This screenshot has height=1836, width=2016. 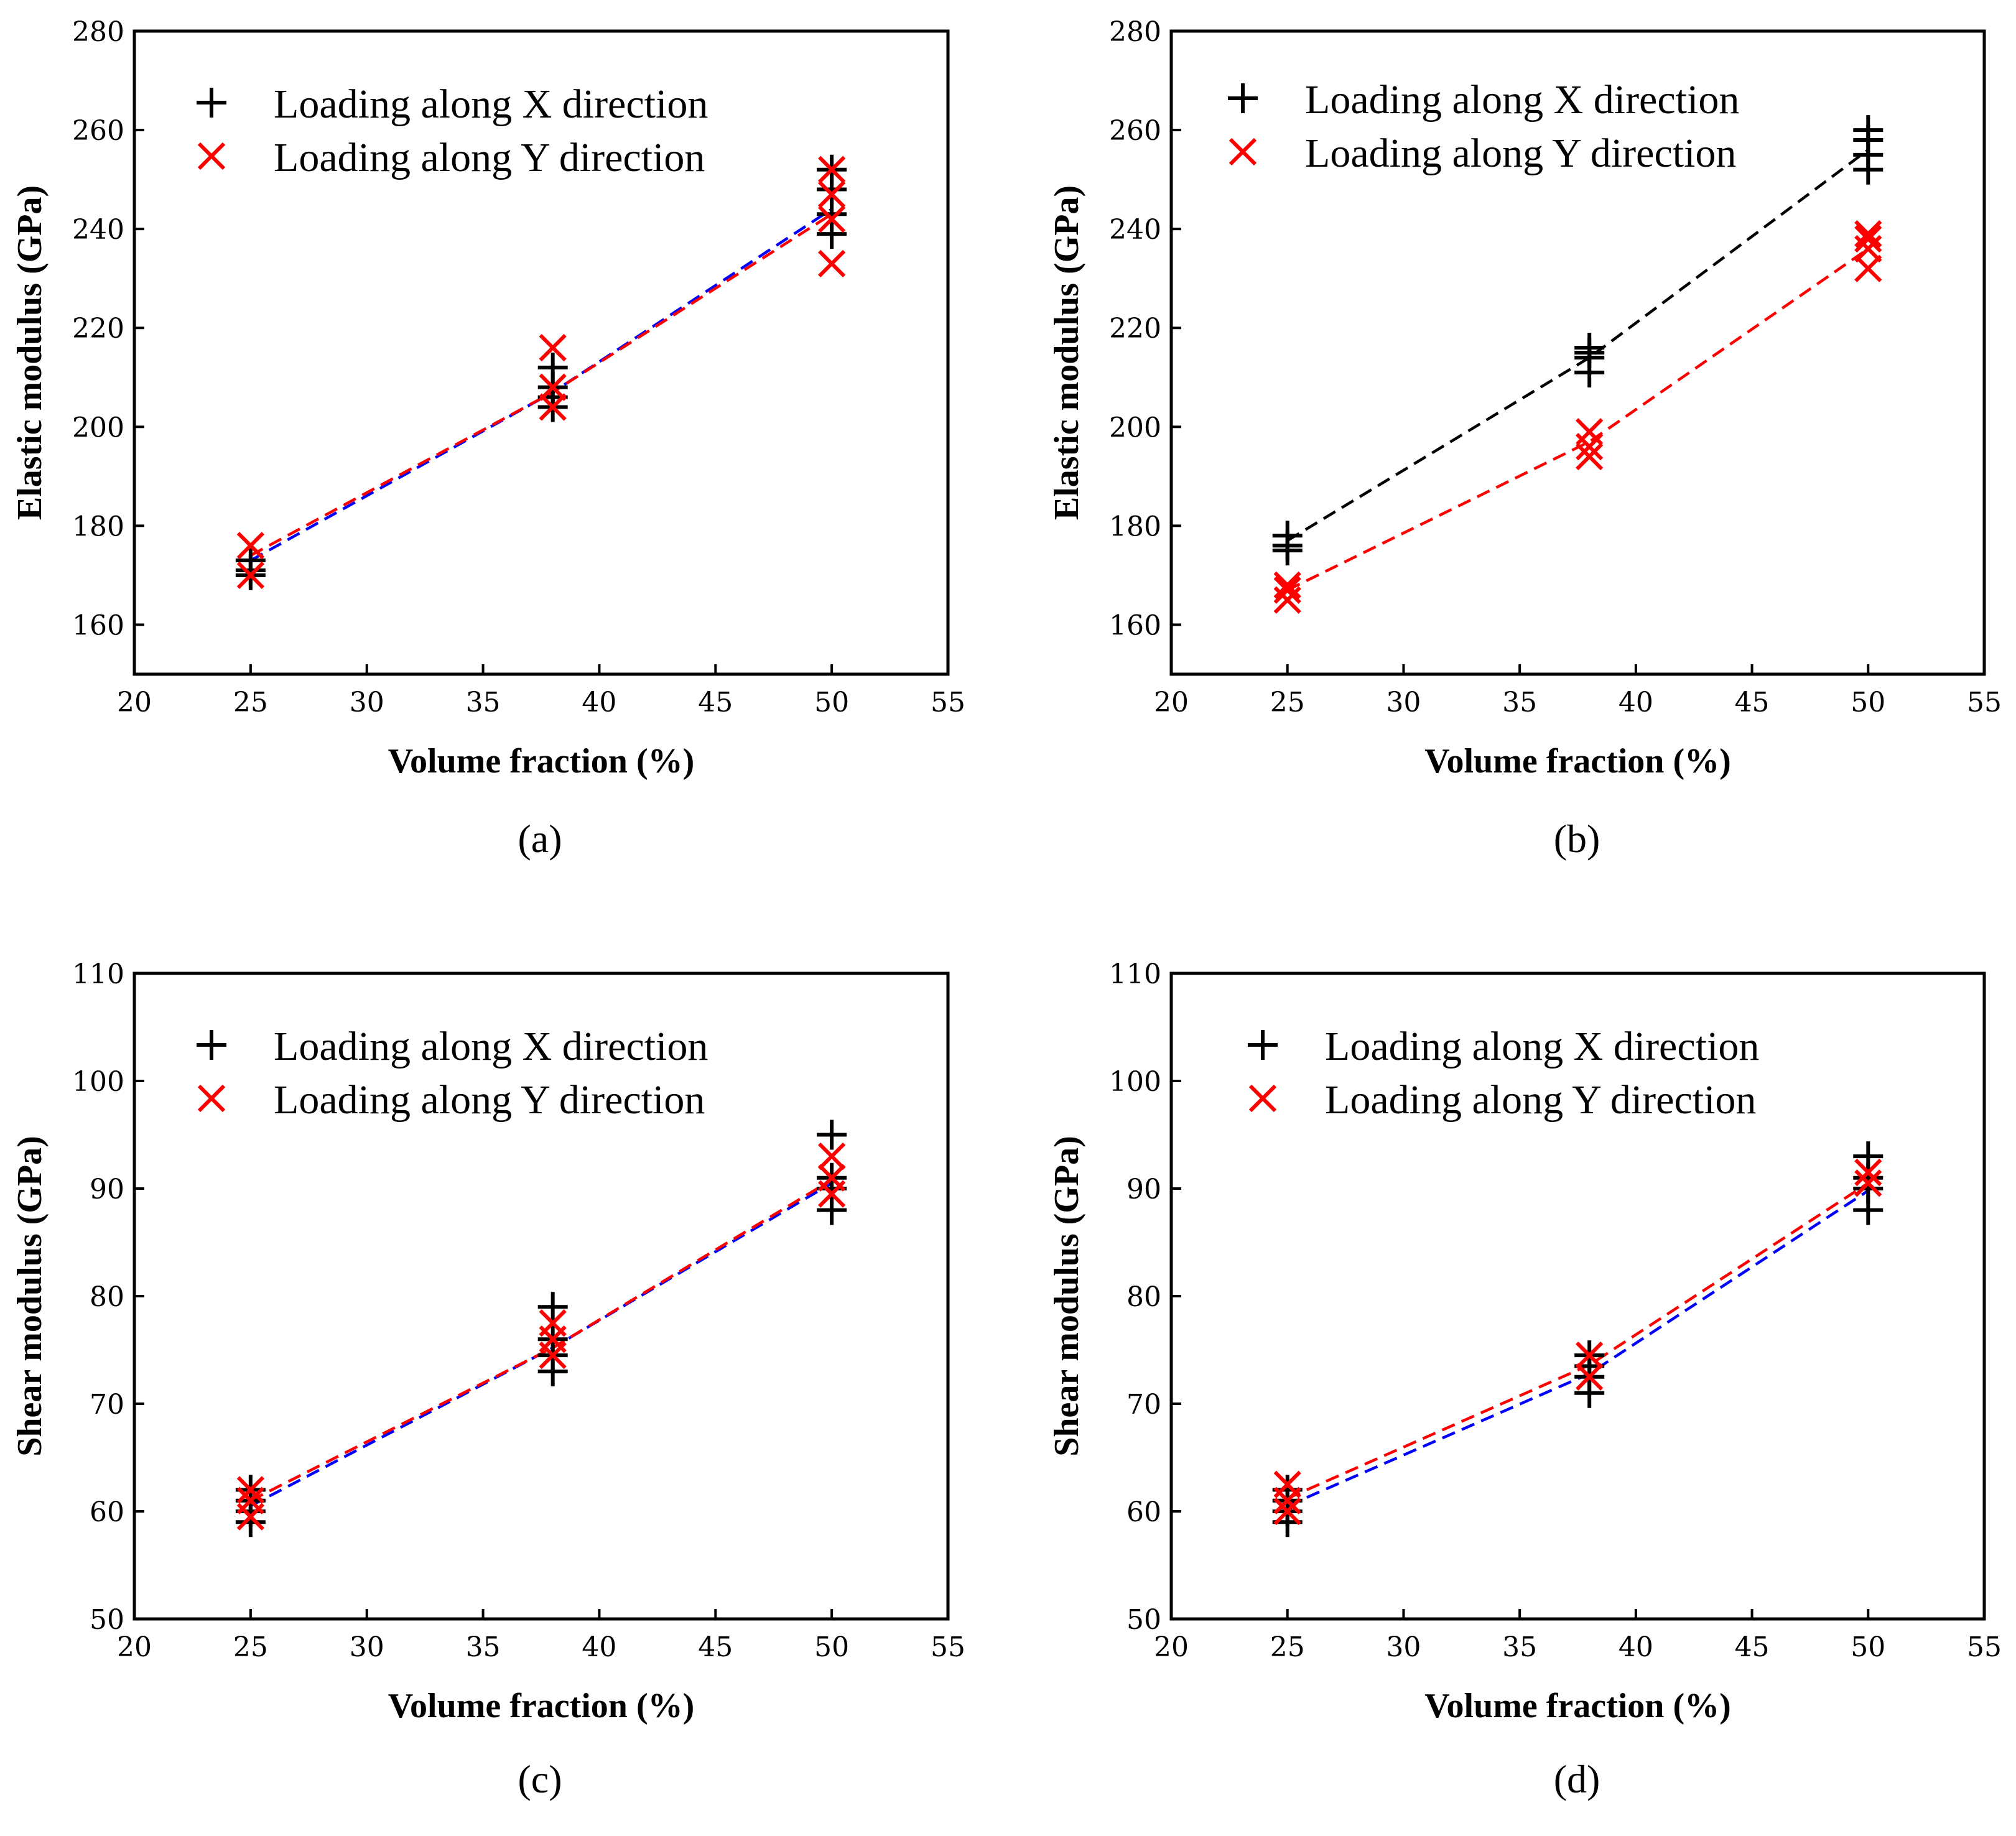 What do you see at coordinates (98, 230) in the screenshot?
I see `y-tick-label: 240` at bounding box center [98, 230].